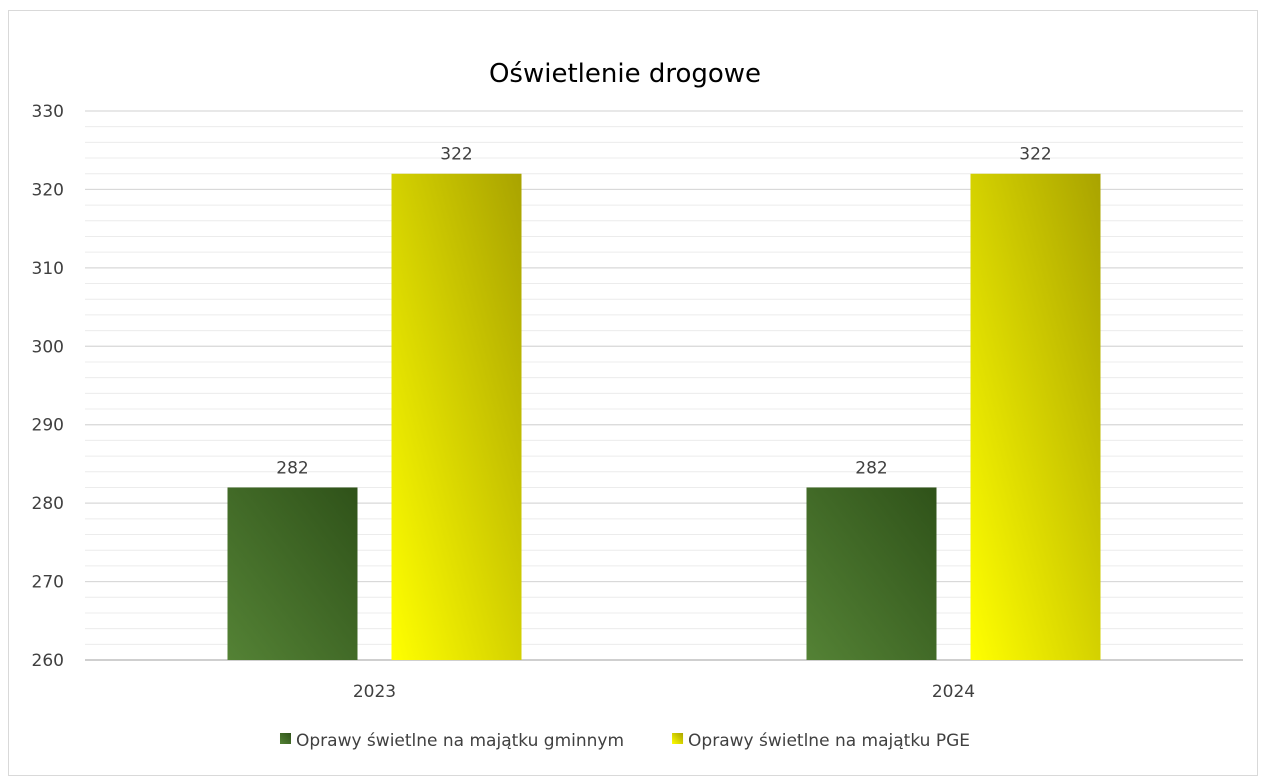  I want to click on y-tick-label: 320, so click(48, 190).